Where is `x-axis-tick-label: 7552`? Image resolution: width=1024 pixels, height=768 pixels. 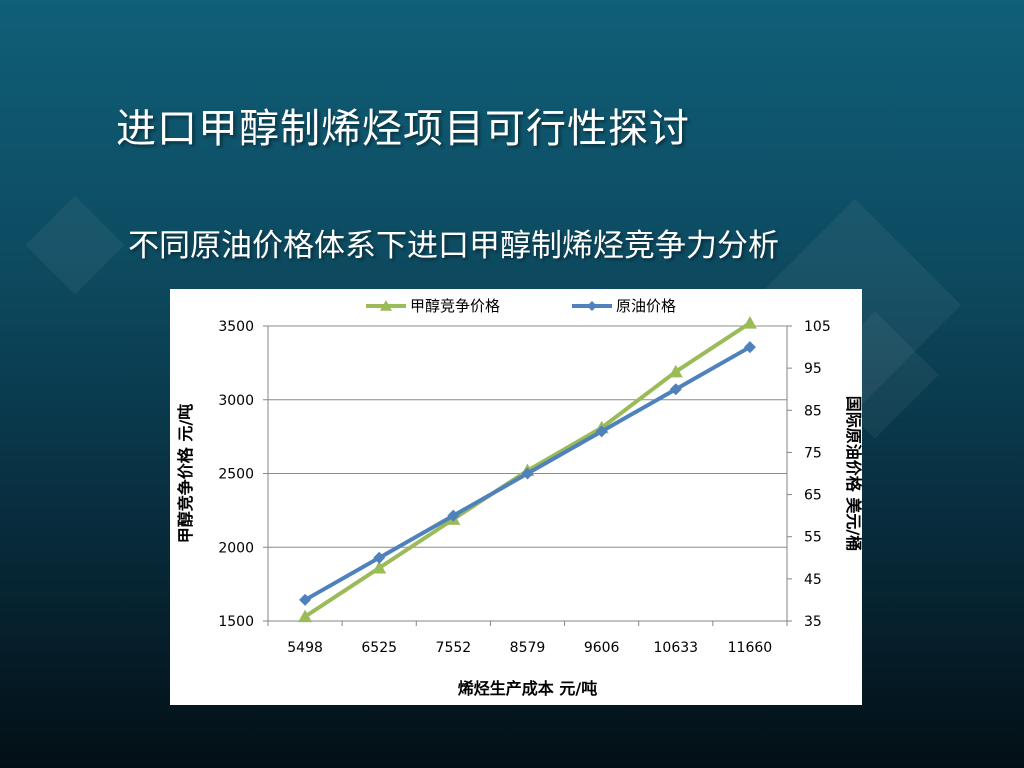 x-axis-tick-label: 7552 is located at coordinates (454, 648).